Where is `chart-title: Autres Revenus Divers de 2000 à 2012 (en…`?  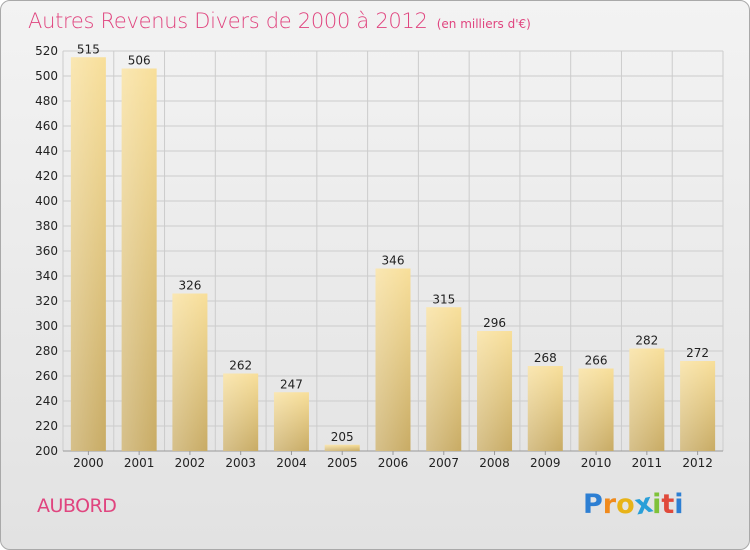 chart-title: Autres Revenus Divers de 2000 à 2012 (en… is located at coordinates (279, 21).